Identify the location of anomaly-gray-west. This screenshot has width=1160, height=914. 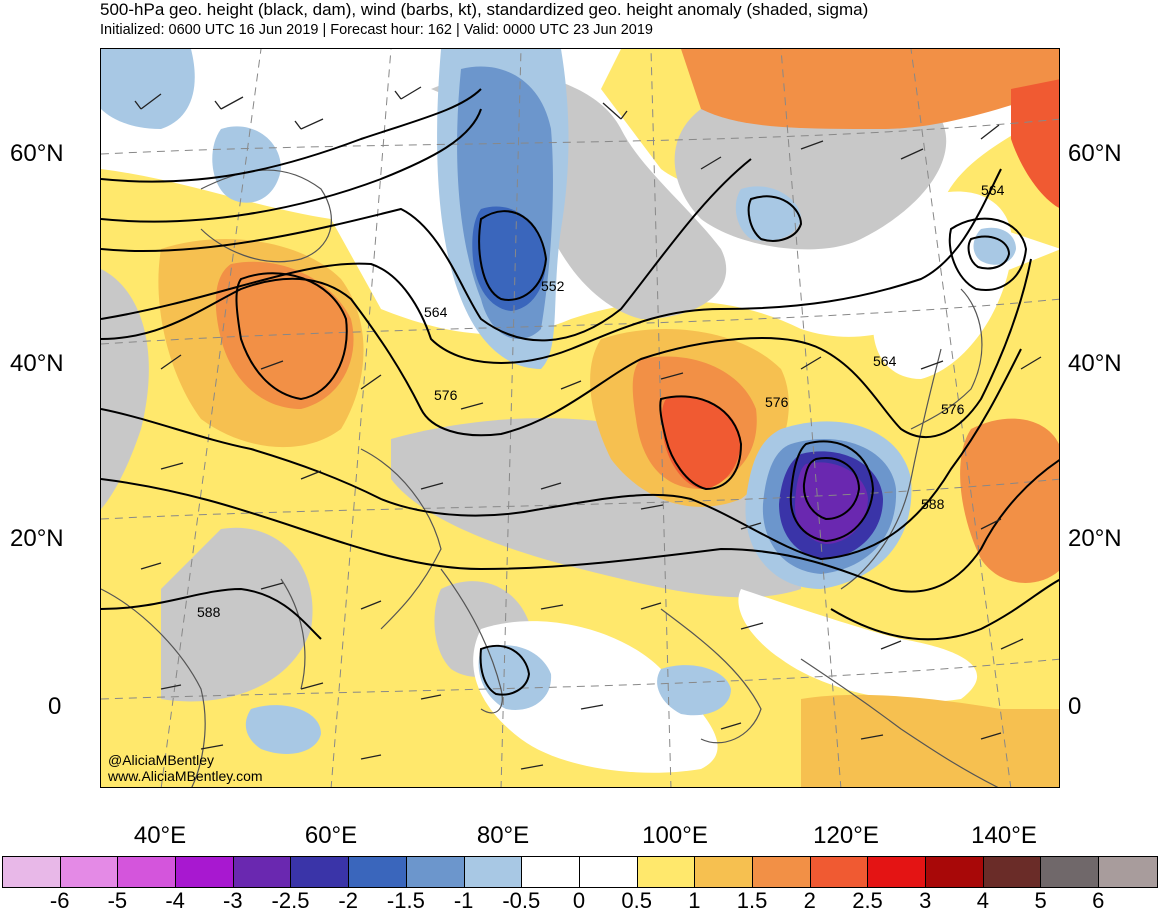
(125, 389).